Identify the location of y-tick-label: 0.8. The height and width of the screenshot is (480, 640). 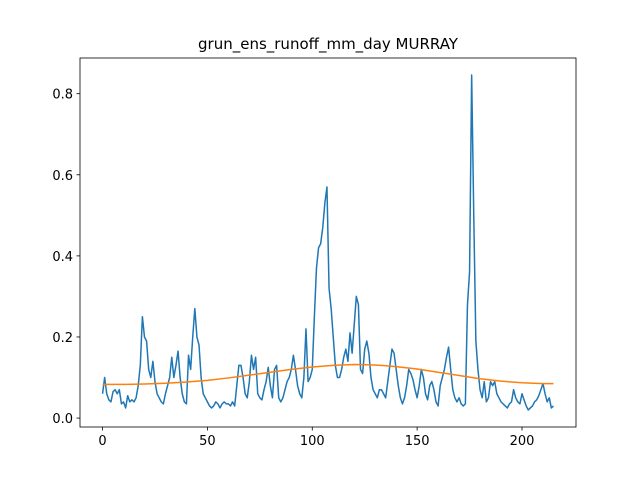
(62, 95).